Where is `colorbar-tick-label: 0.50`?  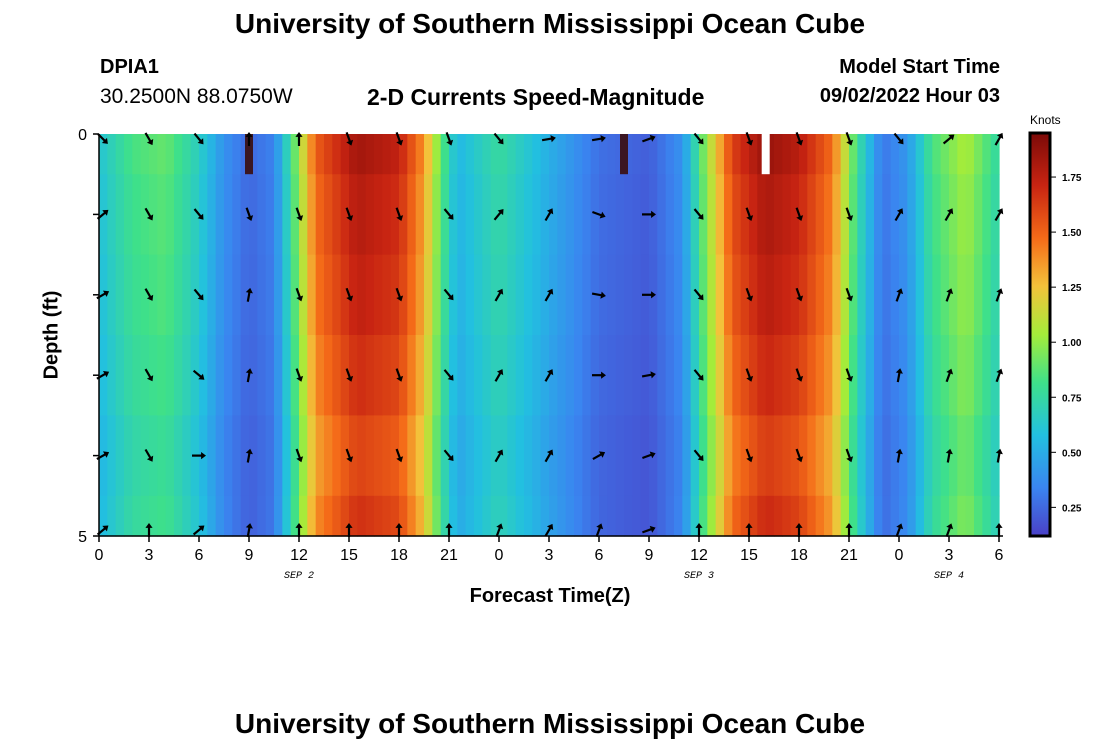
colorbar-tick-label: 0.50 is located at coordinates (1072, 453).